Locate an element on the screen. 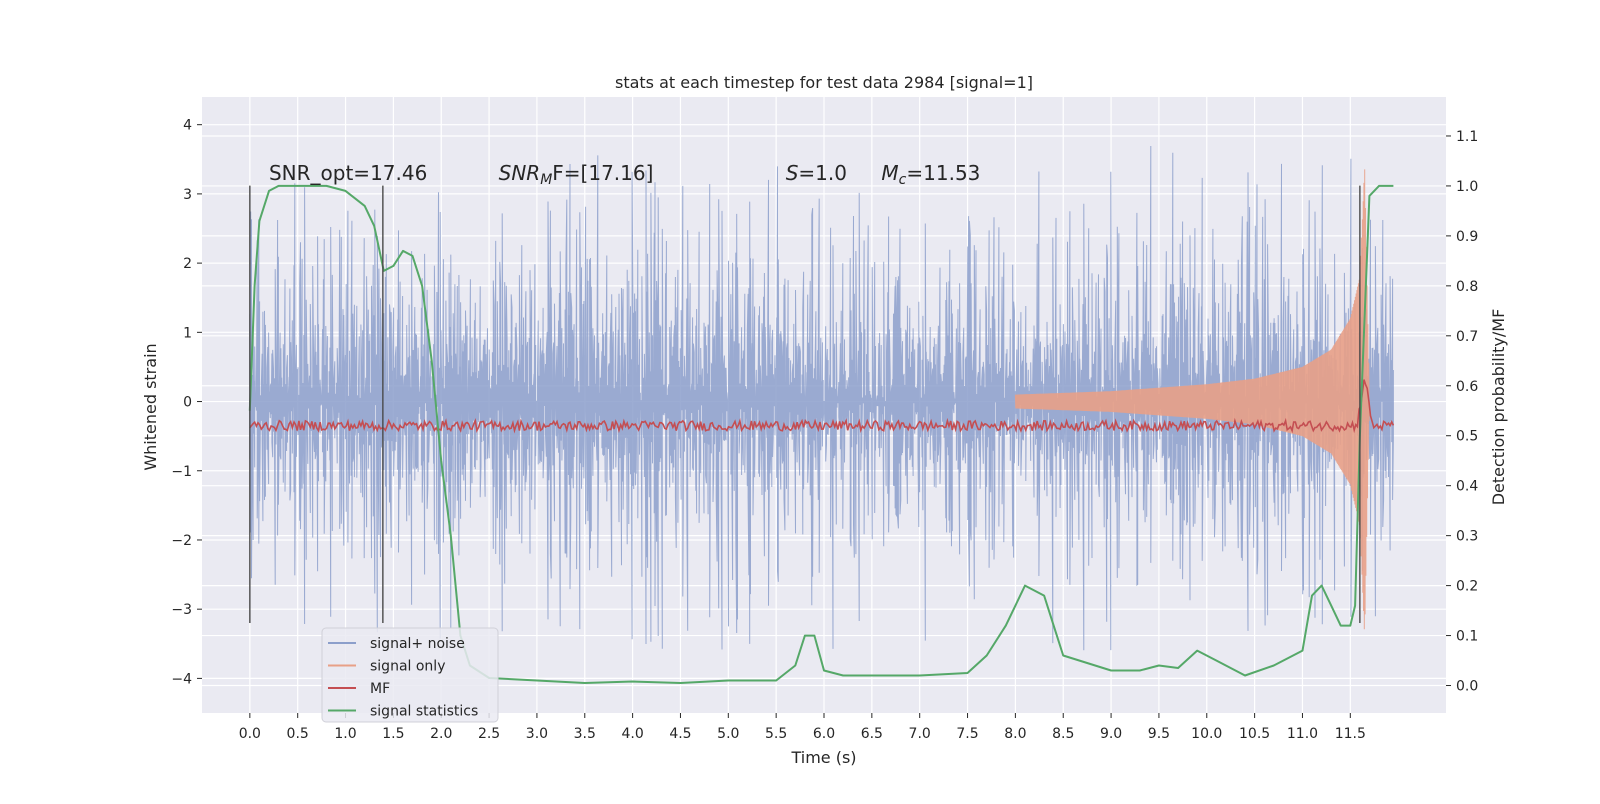 The width and height of the screenshot is (1600, 804). y-tick-label-right: 0.1 is located at coordinates (1467, 637).